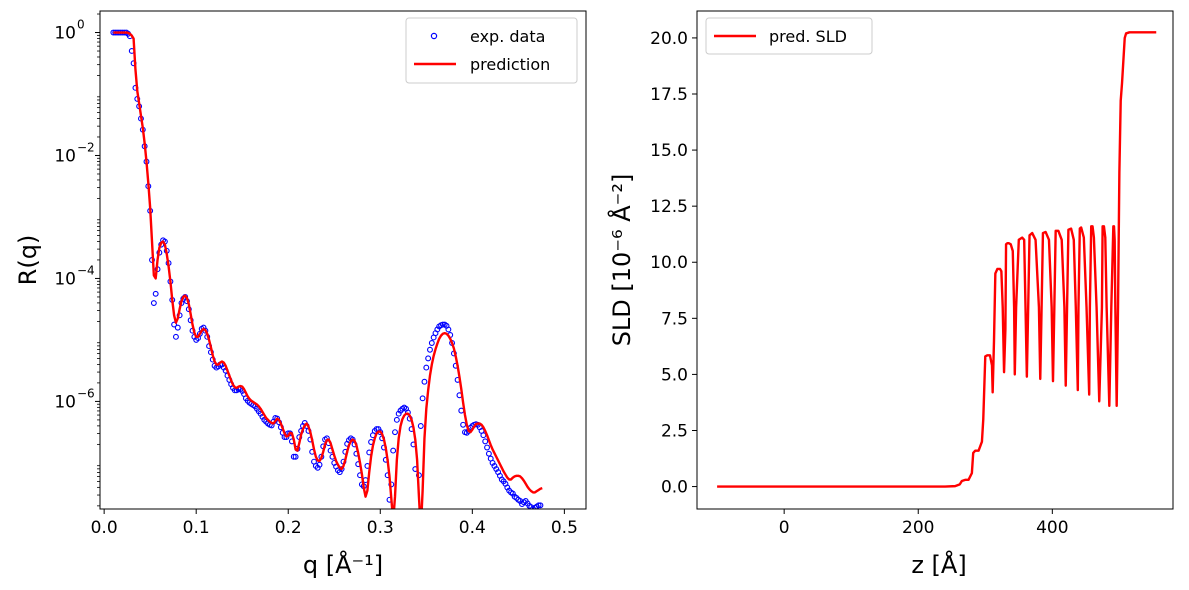  Describe the element at coordinates (104, 528) in the screenshot. I see `x-tick-label: 0.0` at that location.